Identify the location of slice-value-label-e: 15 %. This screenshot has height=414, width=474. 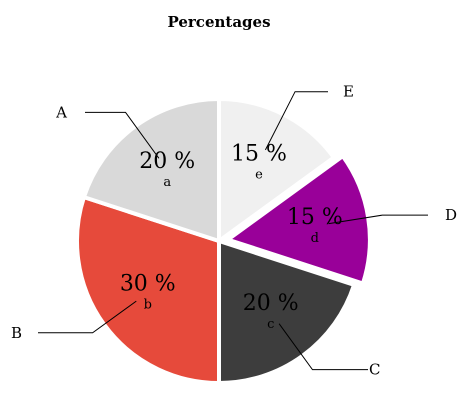
(259, 154).